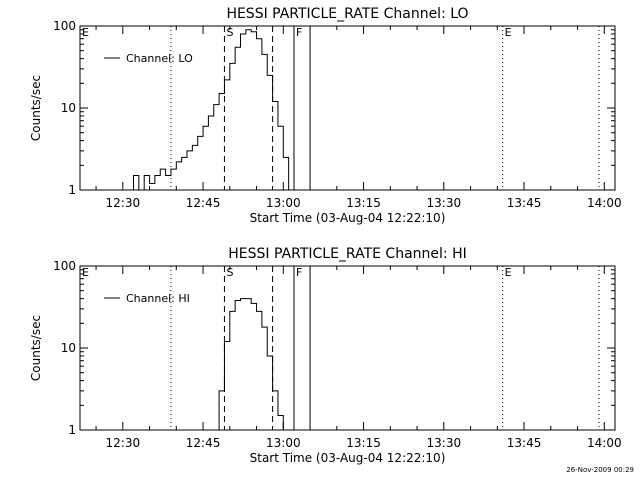  What do you see at coordinates (123, 203) in the screenshot?
I see `panel-1-x-tick-label: 12:30` at bounding box center [123, 203].